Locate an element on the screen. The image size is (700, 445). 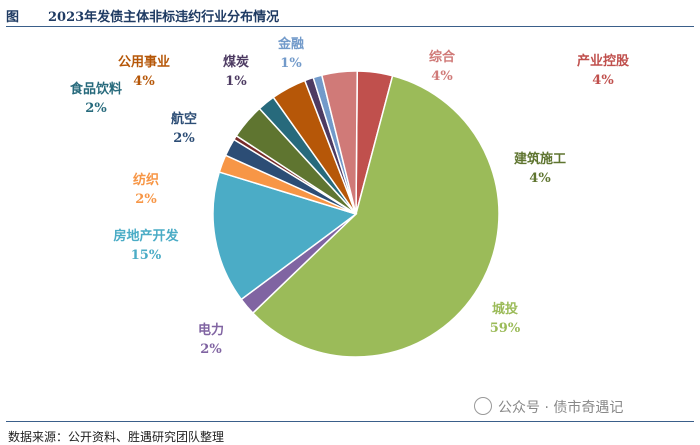
slice-label-name: 城投 is located at coordinates (505, 309).